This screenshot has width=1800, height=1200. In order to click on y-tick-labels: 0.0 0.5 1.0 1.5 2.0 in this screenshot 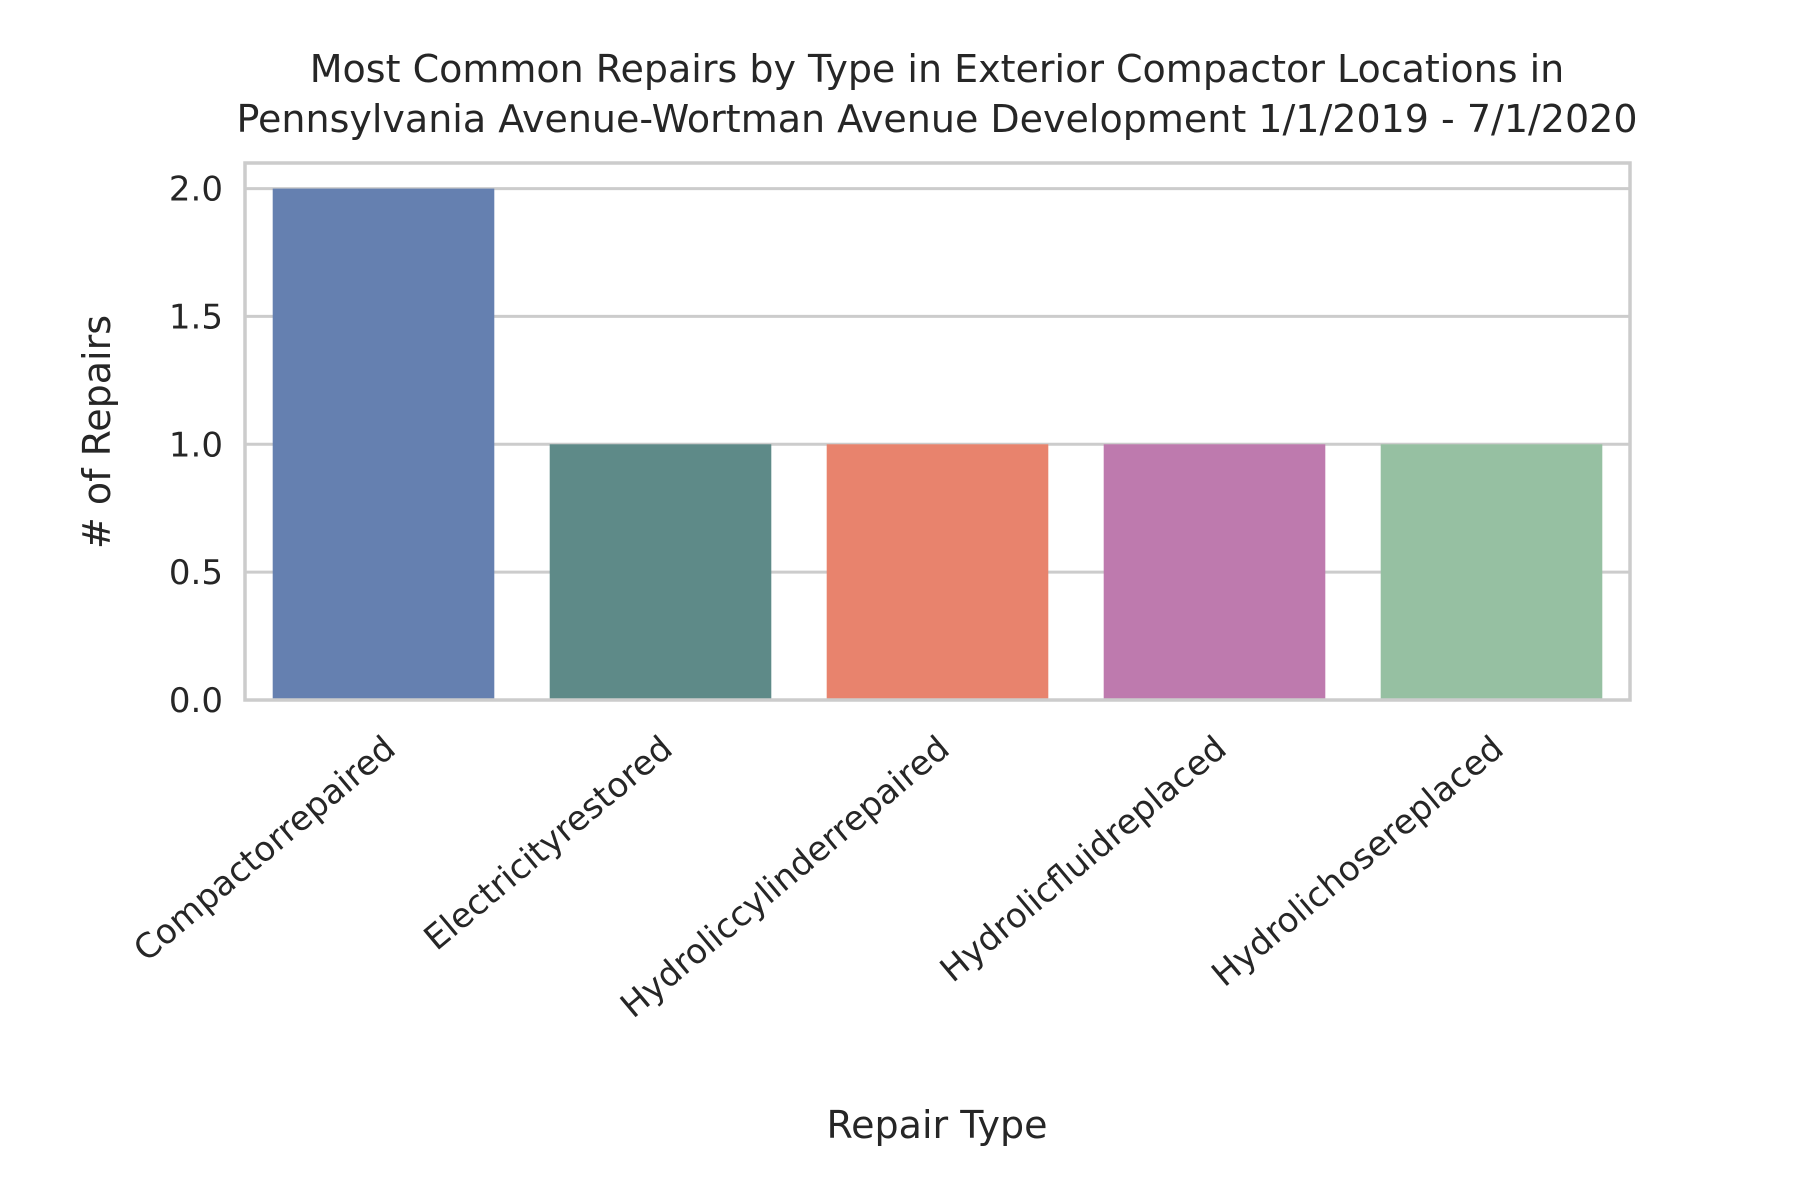, I will do `click(196, 445)`.